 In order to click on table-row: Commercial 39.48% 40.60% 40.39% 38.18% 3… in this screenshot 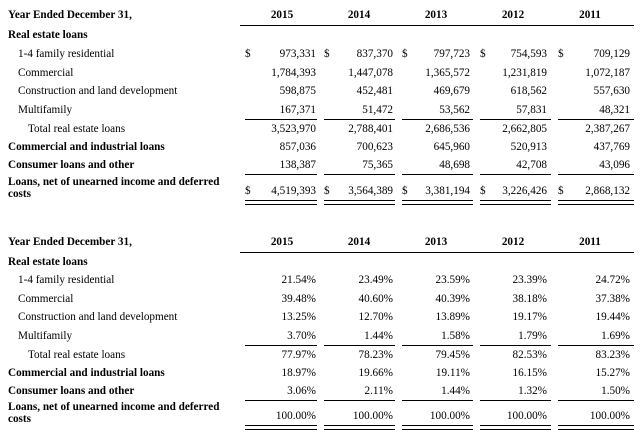, I will do `click(320, 299)`.